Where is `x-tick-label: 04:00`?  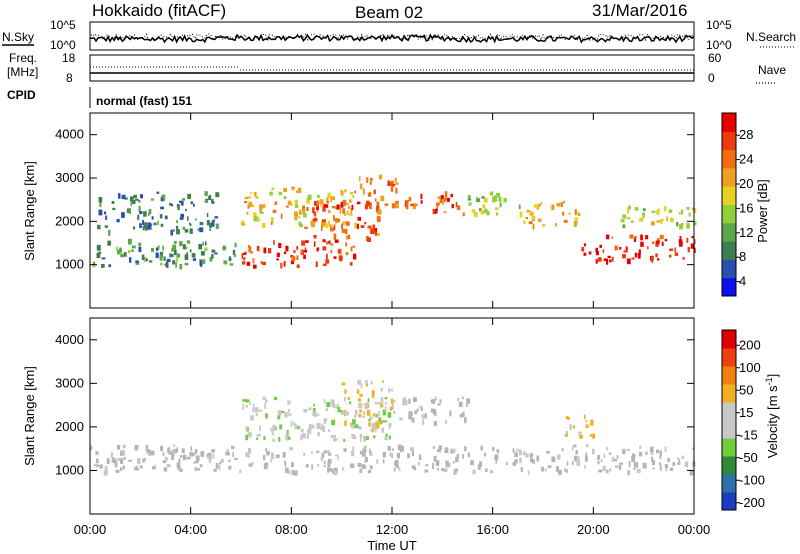 x-tick-label: 04:00 is located at coordinates (190, 529).